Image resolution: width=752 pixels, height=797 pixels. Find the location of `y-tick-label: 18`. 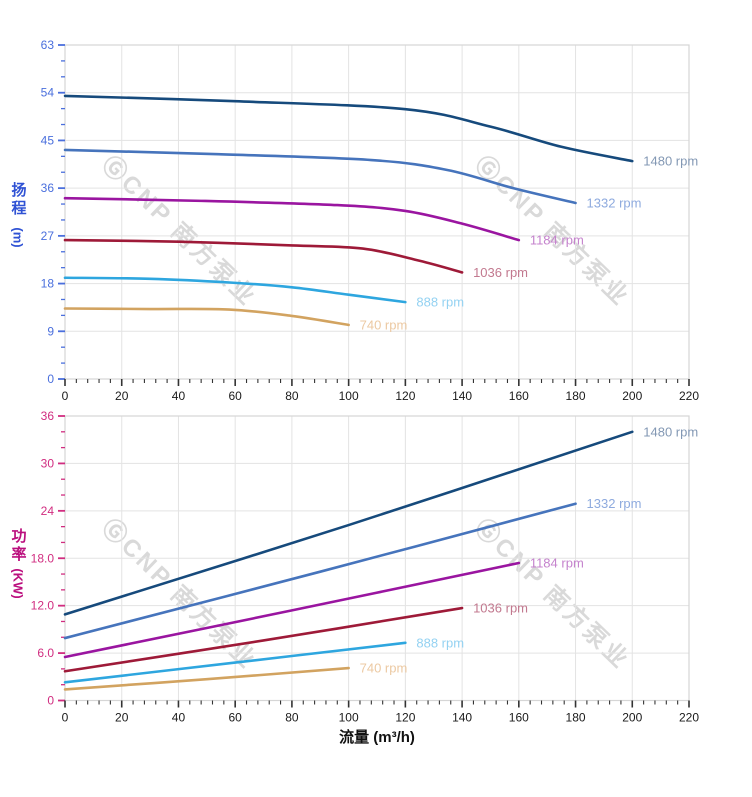

y-tick-label: 18 is located at coordinates (48, 284).